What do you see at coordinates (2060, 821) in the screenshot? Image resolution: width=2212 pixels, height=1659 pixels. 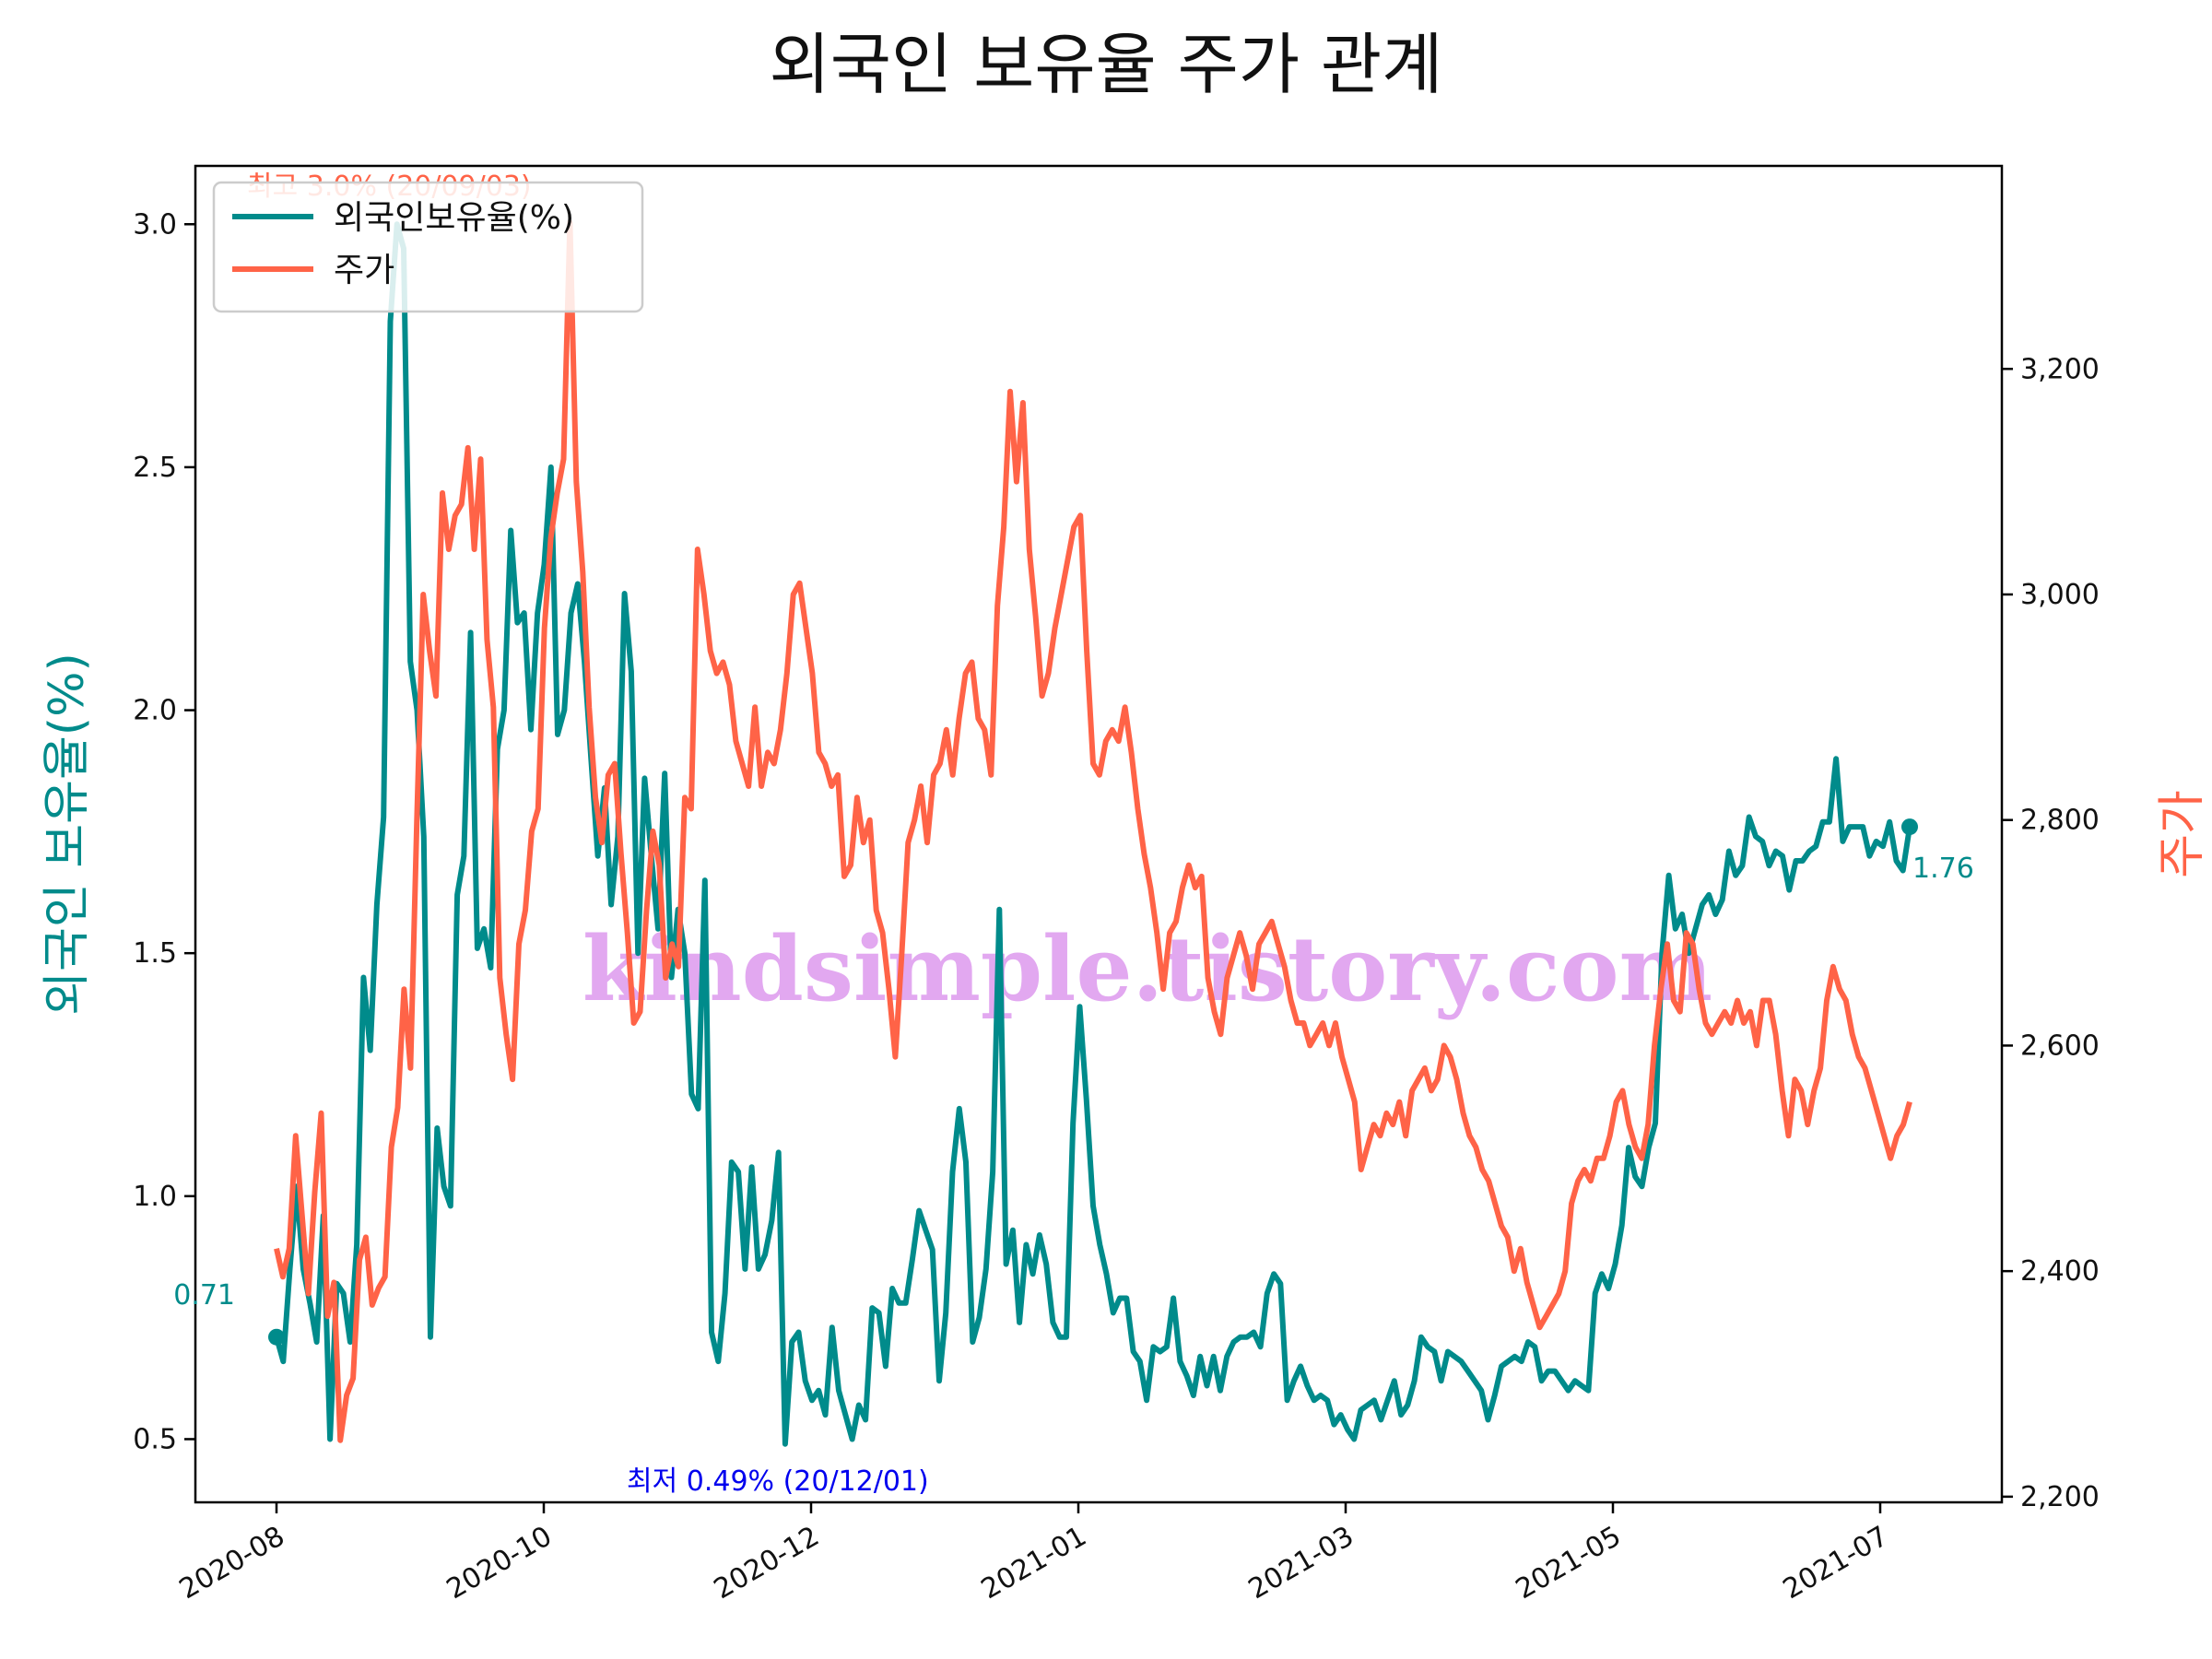 I see `y-right-tick-label: 2,800` at bounding box center [2060, 821].